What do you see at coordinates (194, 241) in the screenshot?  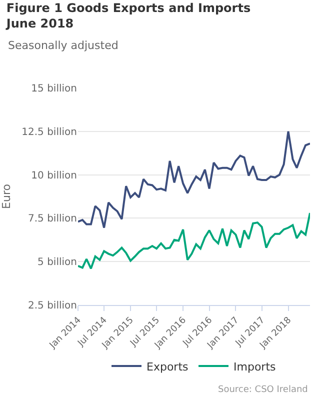 I see `line-series` at bounding box center [194, 241].